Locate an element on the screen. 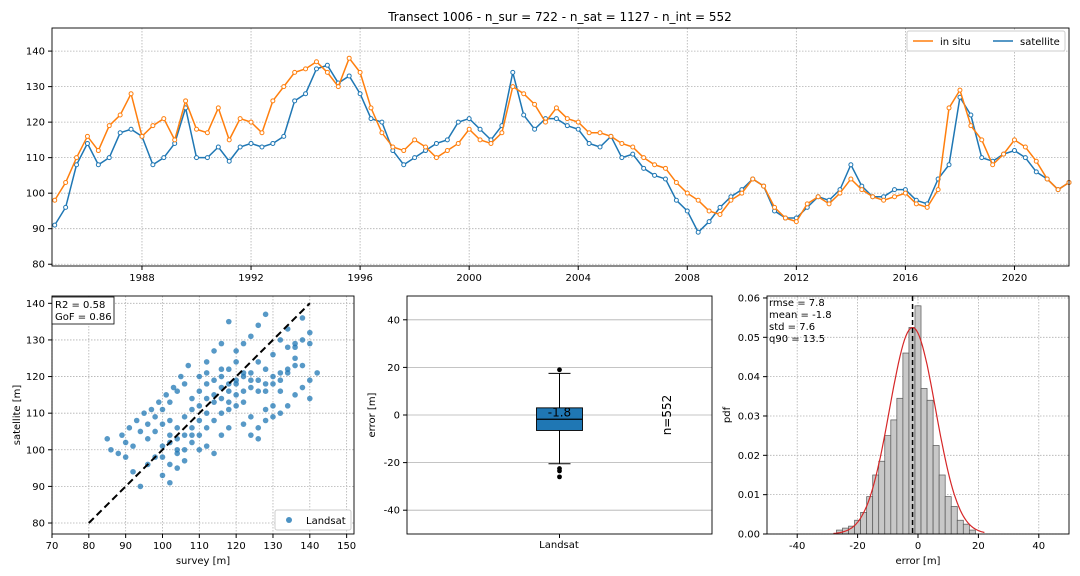 The image size is (1080, 576). timeseries-xtick-label: 1988 is located at coordinates (141, 278).